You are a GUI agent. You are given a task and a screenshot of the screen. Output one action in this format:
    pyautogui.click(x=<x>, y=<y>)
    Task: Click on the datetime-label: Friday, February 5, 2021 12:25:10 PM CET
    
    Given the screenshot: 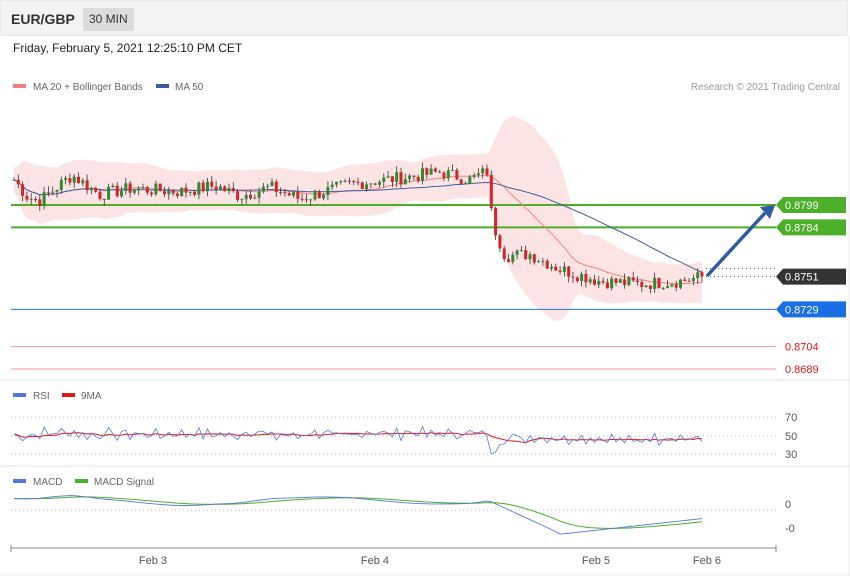 What is the action you would take?
    pyautogui.click(x=128, y=48)
    